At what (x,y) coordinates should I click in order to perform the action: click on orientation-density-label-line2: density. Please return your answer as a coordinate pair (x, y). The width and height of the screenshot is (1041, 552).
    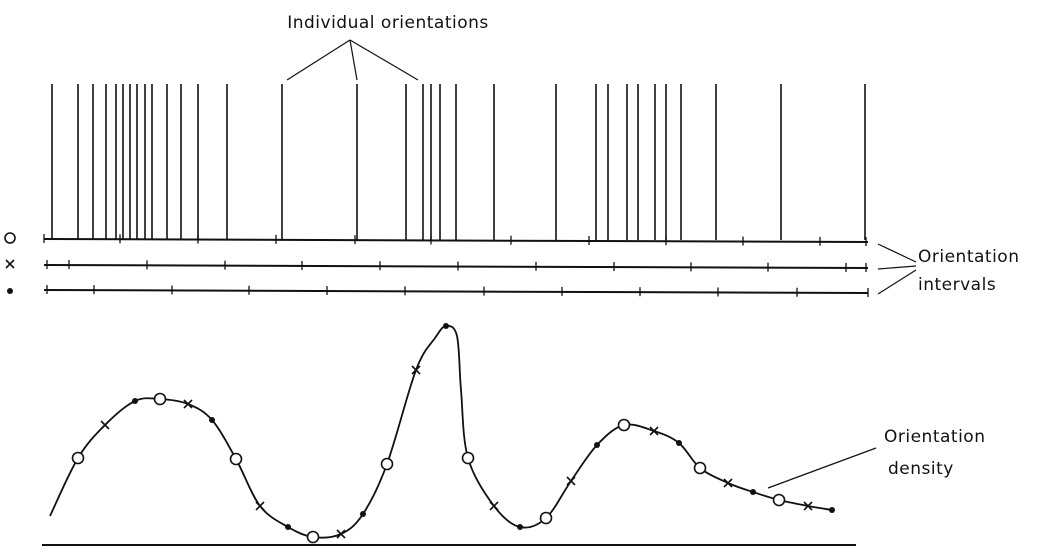
    Looking at the image, I should click on (921, 469).